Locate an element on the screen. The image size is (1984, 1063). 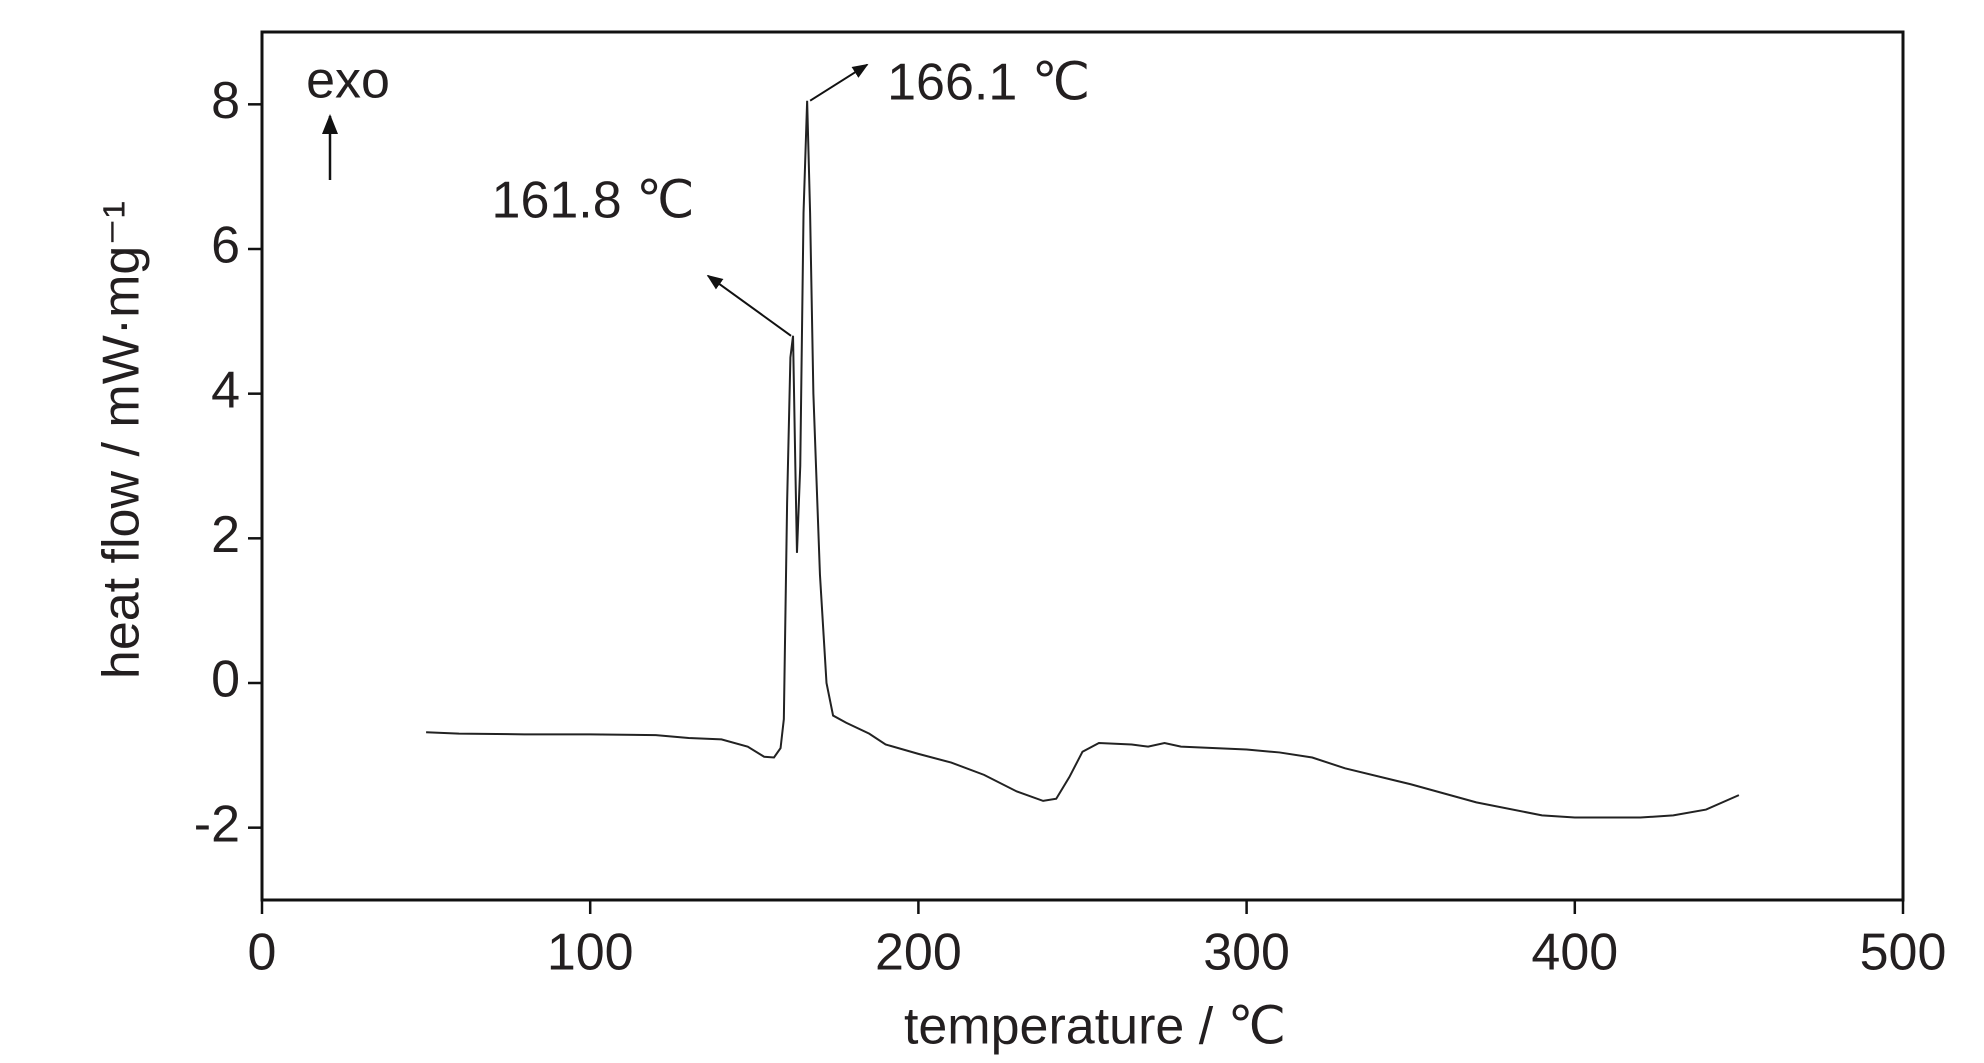
y-tick-label: 4 is located at coordinates (225, 390).